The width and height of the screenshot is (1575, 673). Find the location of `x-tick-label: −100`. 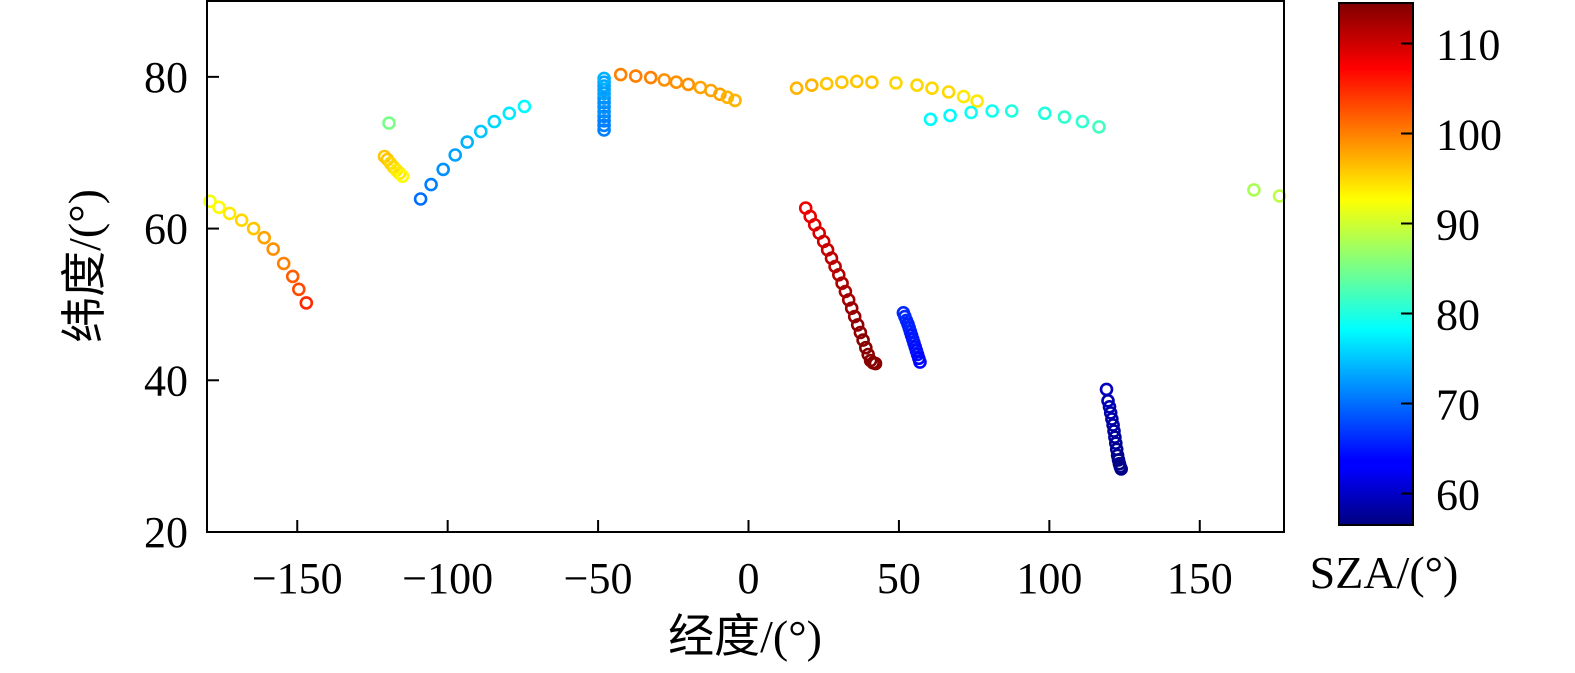

x-tick-label: −100 is located at coordinates (447, 578).